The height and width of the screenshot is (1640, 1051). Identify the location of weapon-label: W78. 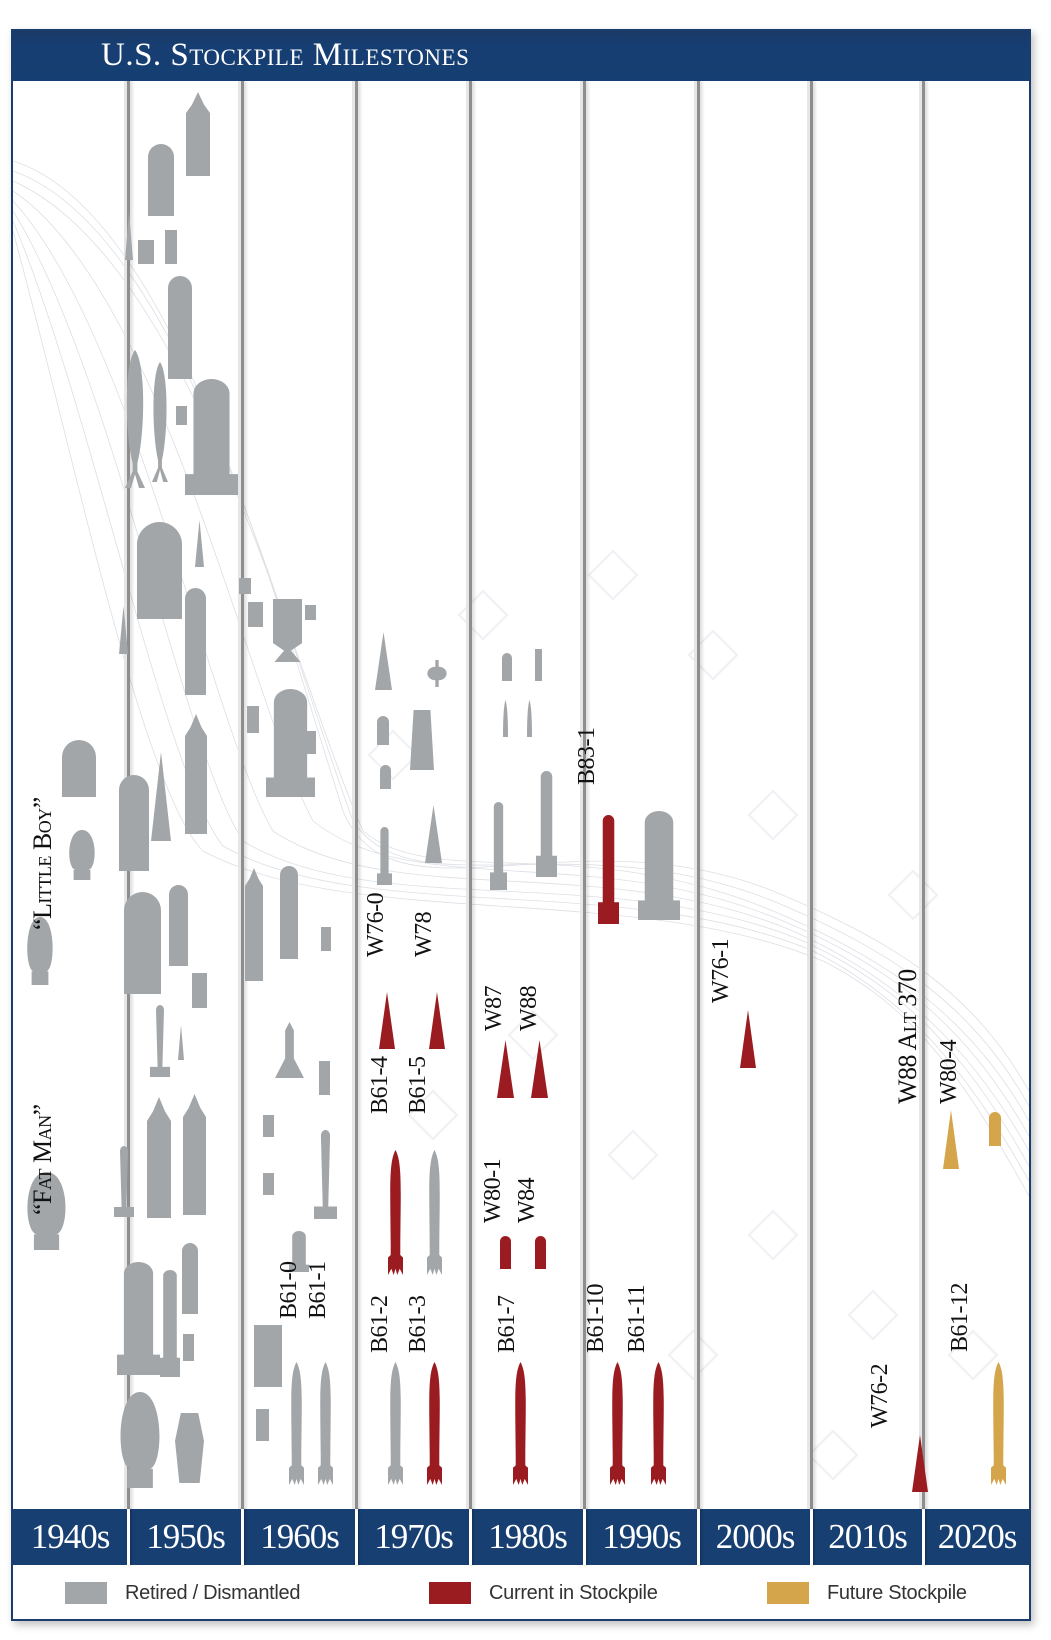
(424, 934).